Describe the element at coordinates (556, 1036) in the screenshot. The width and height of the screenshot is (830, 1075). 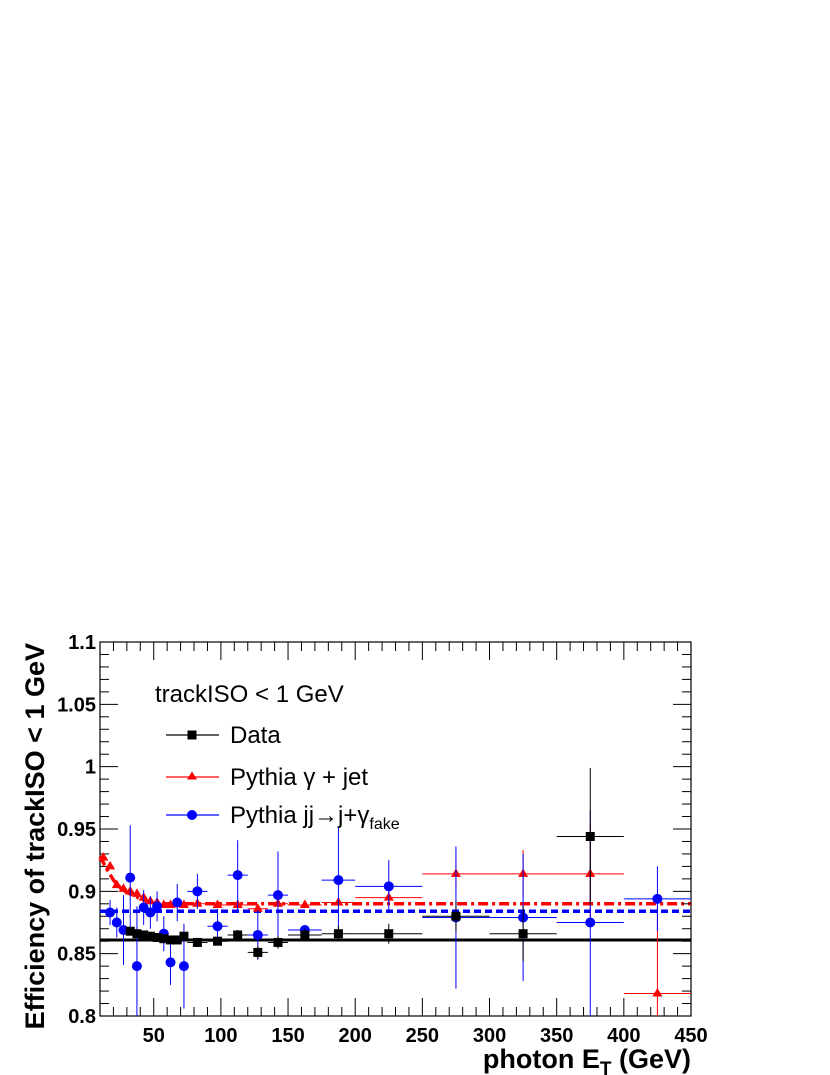
I see `x-tick-label: 350` at that location.